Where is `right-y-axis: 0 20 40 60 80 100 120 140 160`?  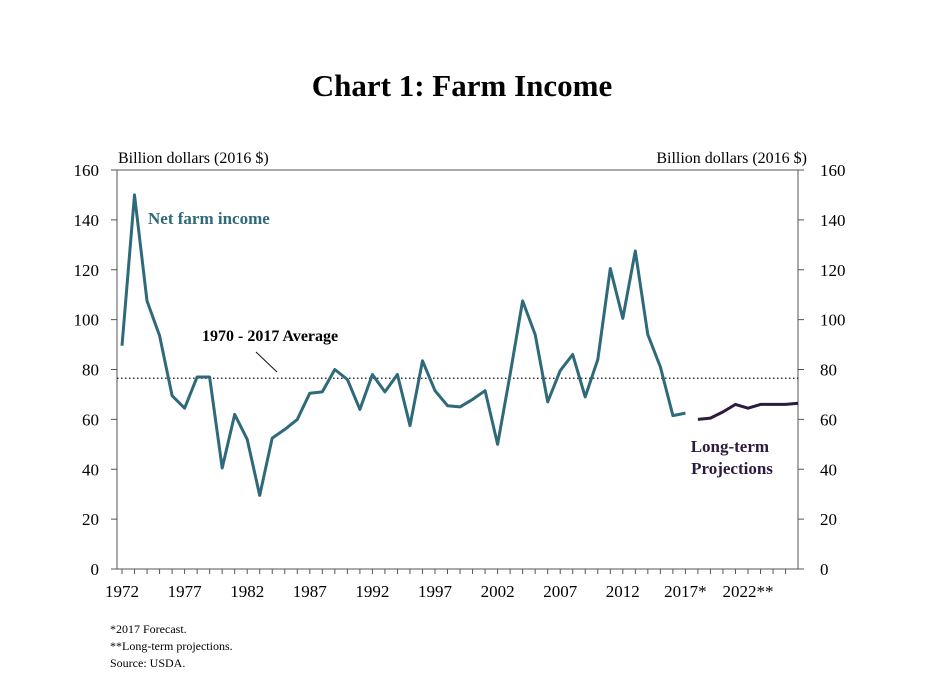
right-y-axis: 0 20 40 60 80 100 120 140 160 is located at coordinates (822, 370).